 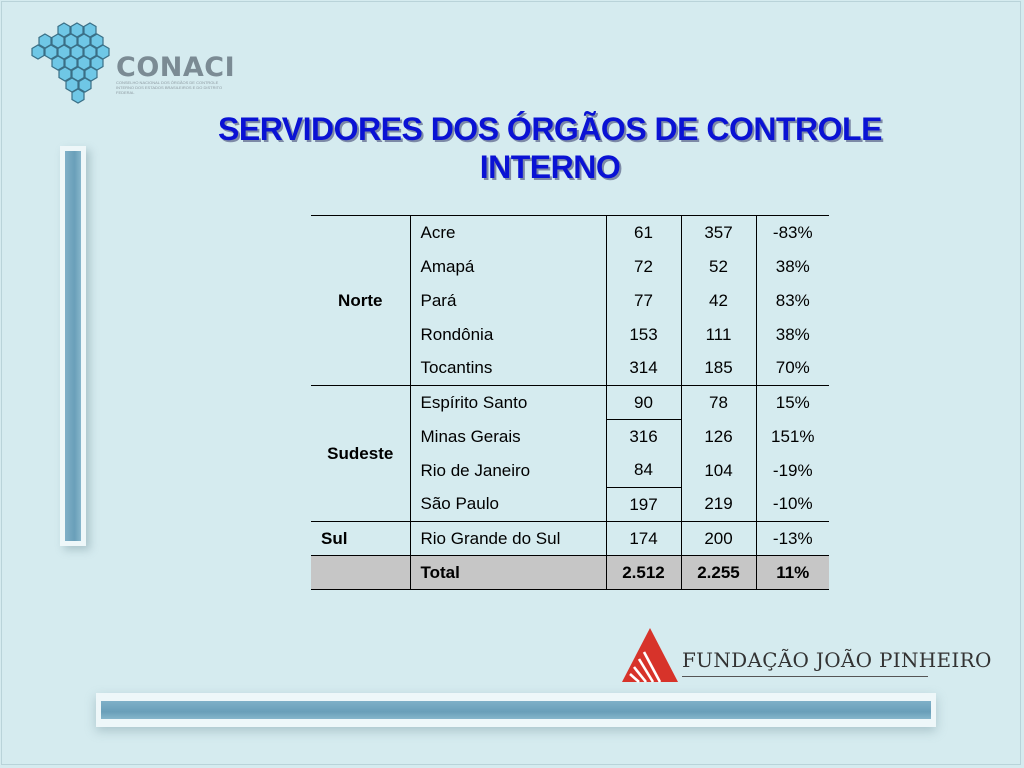 I want to click on region-cell: Sudeste, so click(x=361, y=453).